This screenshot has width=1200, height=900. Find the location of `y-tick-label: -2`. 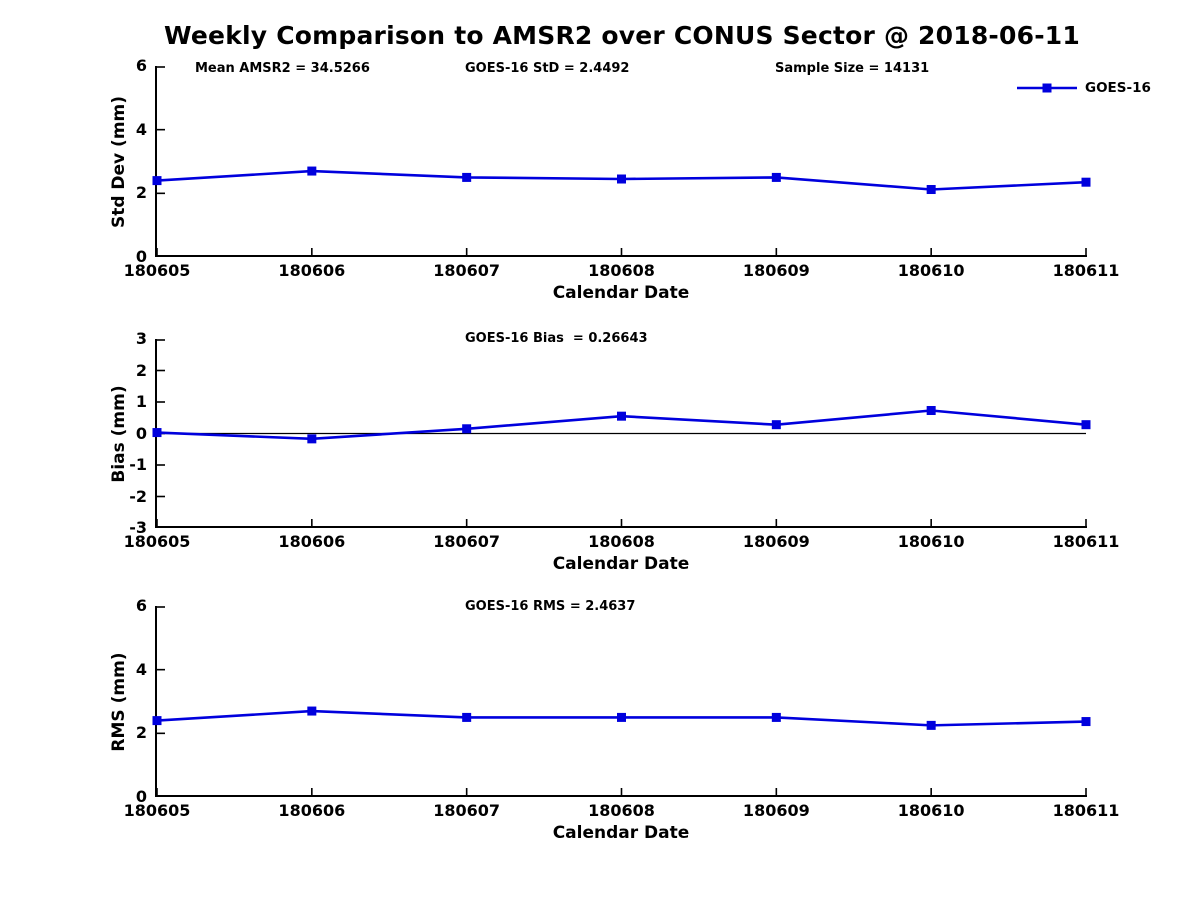

y-tick-label: -2 is located at coordinates (138, 496).